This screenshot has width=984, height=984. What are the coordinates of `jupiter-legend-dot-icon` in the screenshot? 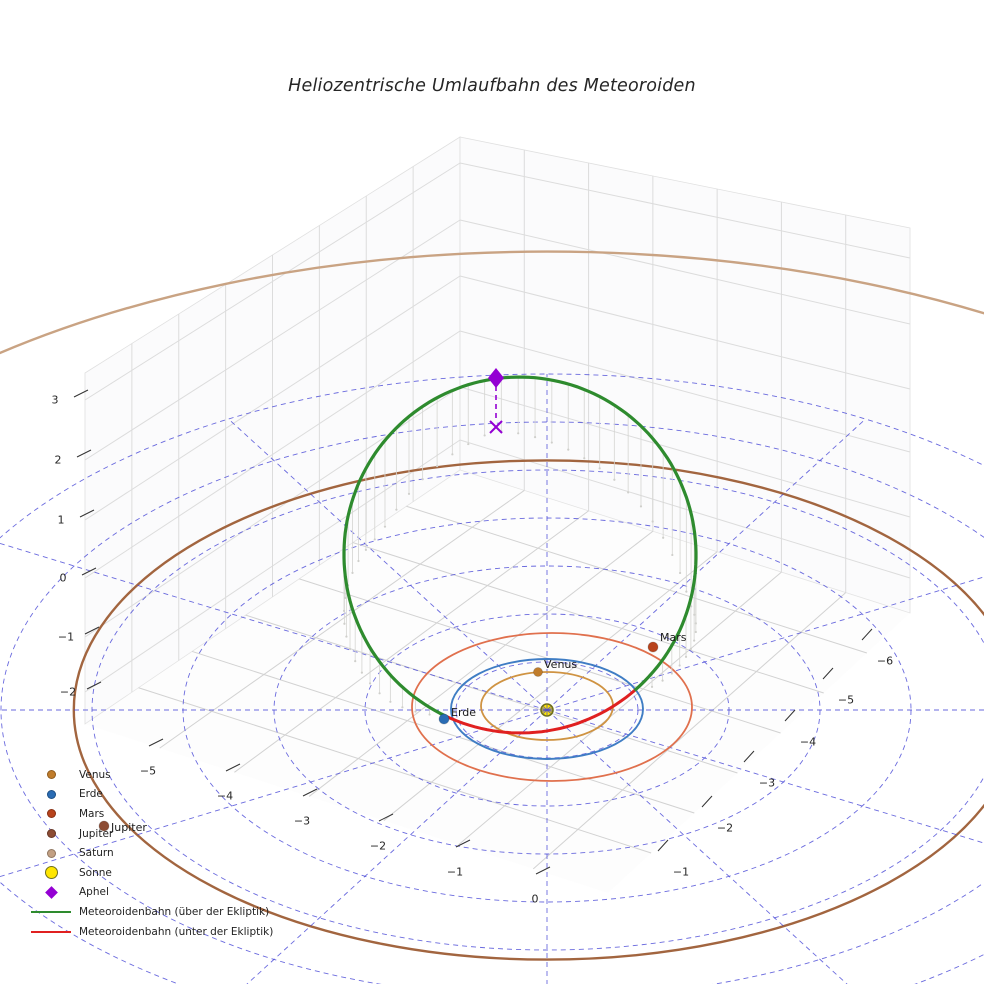 It's located at (51, 834).